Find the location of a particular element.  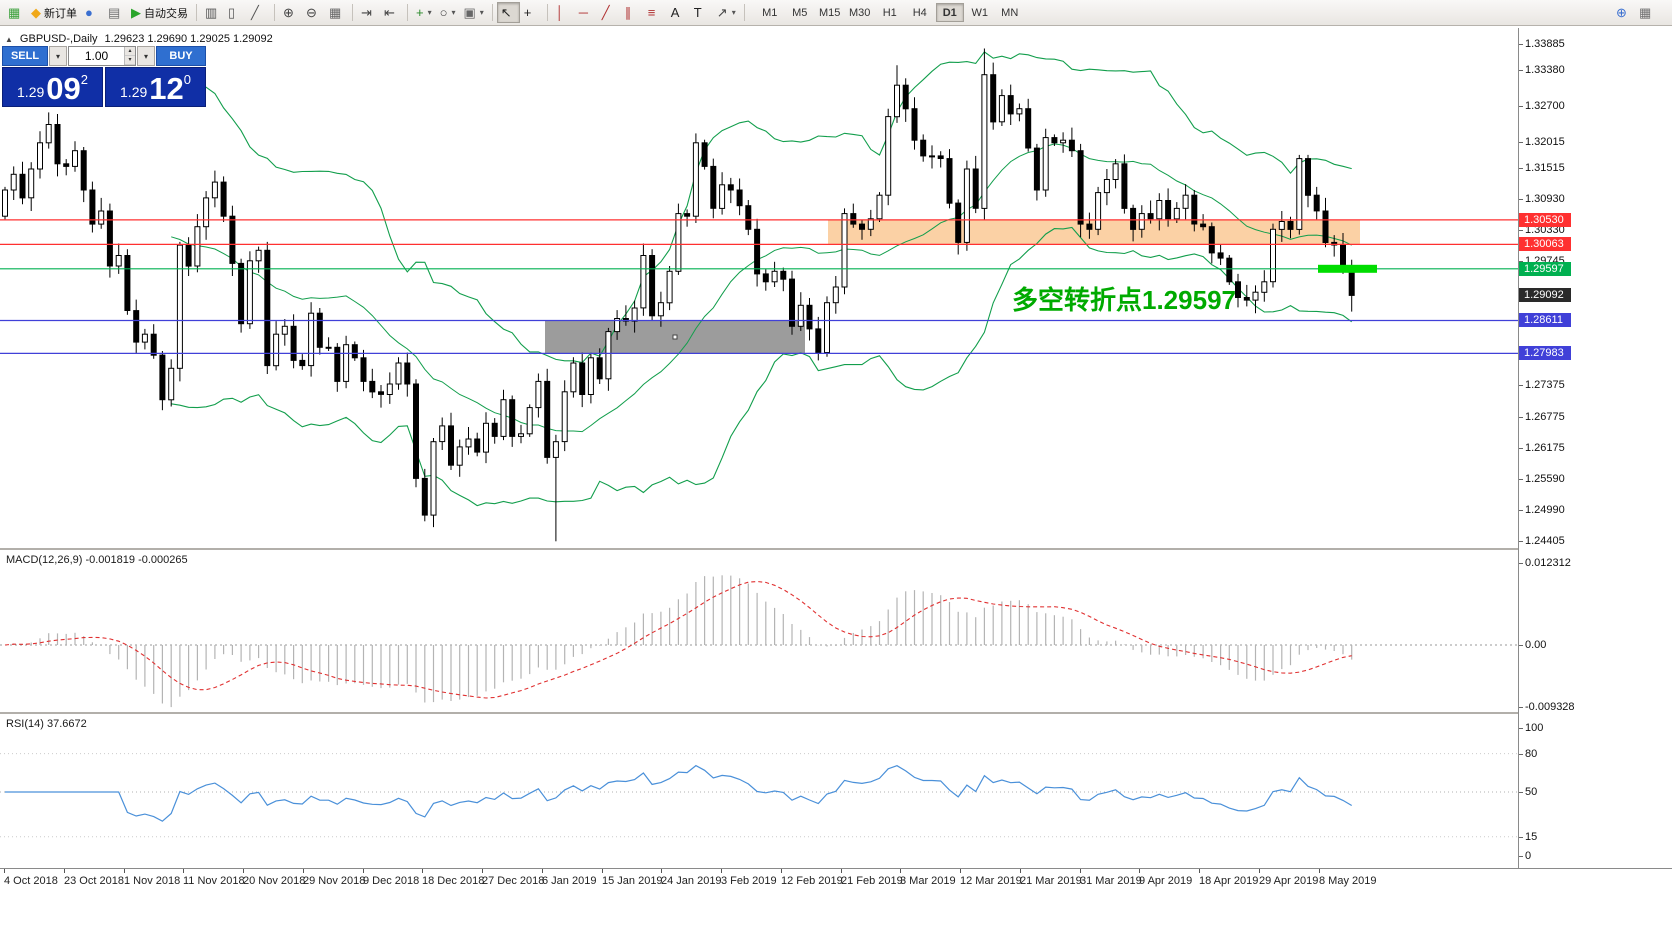

zoom-in-button: ⊕ is located at coordinates (290, 12).